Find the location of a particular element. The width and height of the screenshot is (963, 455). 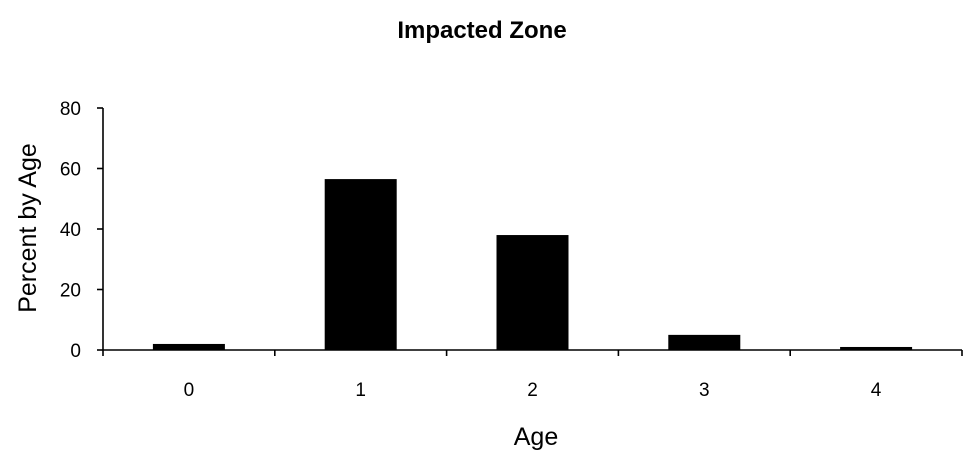

y-tick-label: 80 is located at coordinates (70, 109).